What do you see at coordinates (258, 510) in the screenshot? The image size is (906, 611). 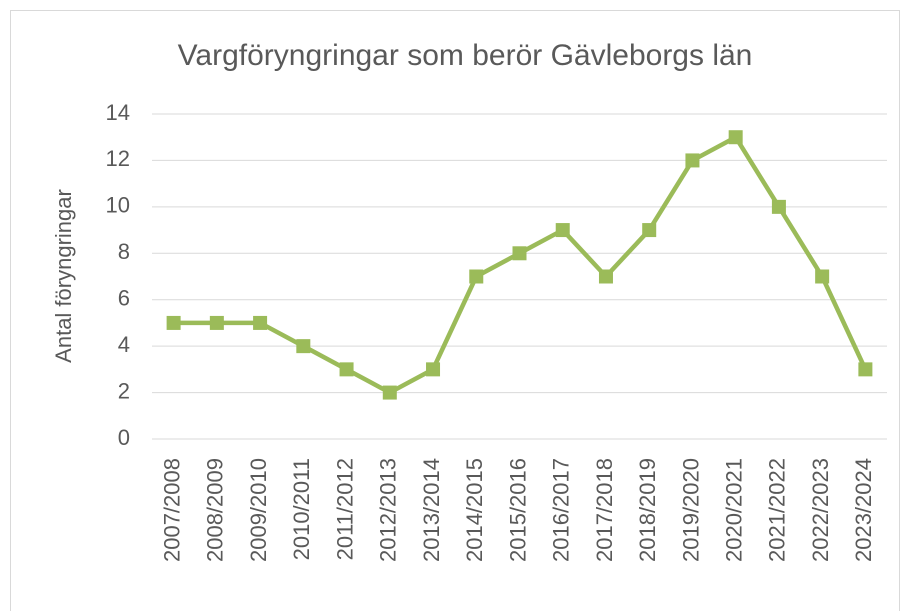 I see `x-tick-label: 2009/2010` at bounding box center [258, 510].